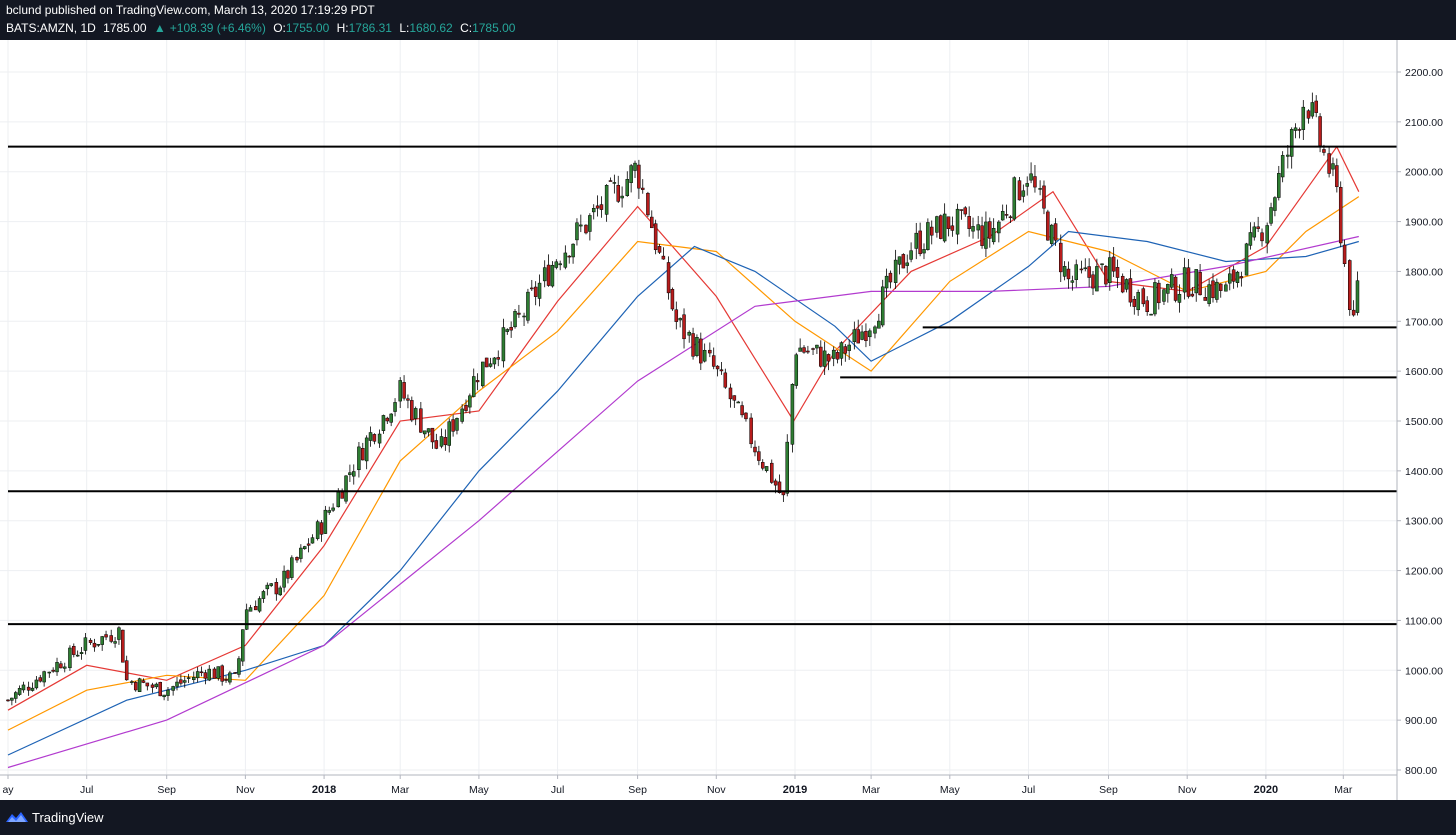 Image resolution: width=1456 pixels, height=835 pixels. What do you see at coordinates (324, 790) in the screenshot?
I see `time-tick-label: 2018` at bounding box center [324, 790].